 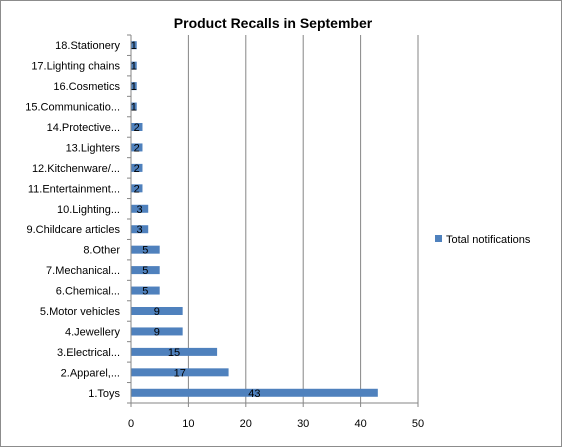 What do you see at coordinates (246, 424) in the screenshot?
I see `x-tick-label-20: 20` at bounding box center [246, 424].